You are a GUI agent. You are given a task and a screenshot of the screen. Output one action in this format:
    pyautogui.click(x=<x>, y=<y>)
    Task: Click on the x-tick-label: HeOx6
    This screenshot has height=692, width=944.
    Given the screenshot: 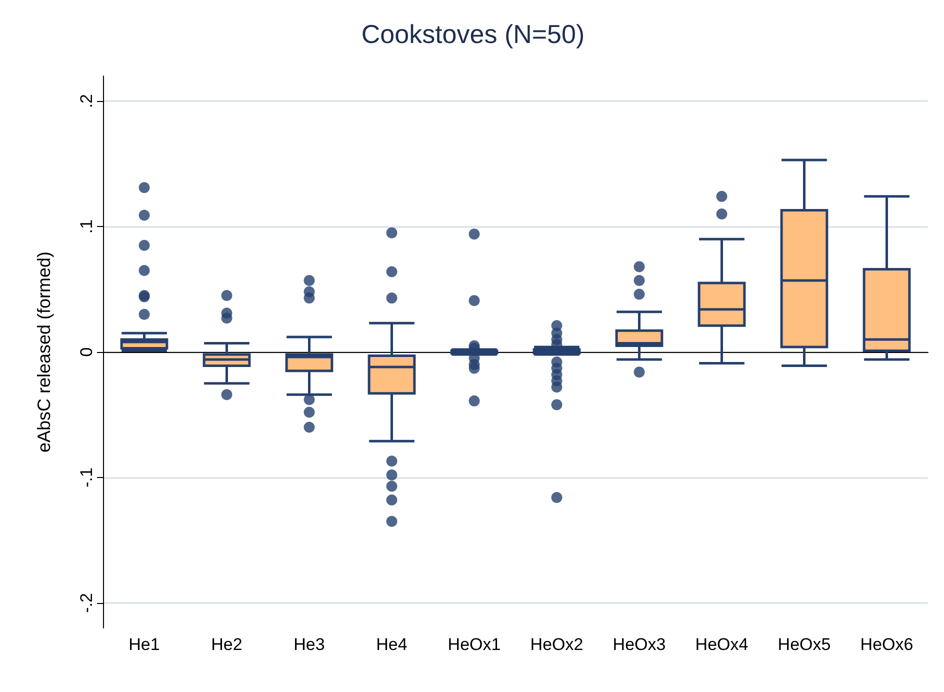 What is the action you would take?
    pyautogui.click(x=887, y=644)
    